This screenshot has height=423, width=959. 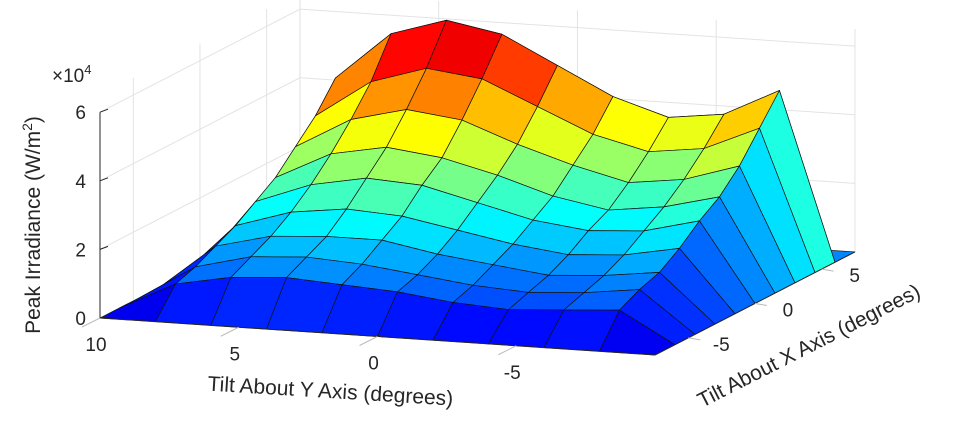 What do you see at coordinates (80, 319) in the screenshot?
I see `z-tick-label: 0` at bounding box center [80, 319].